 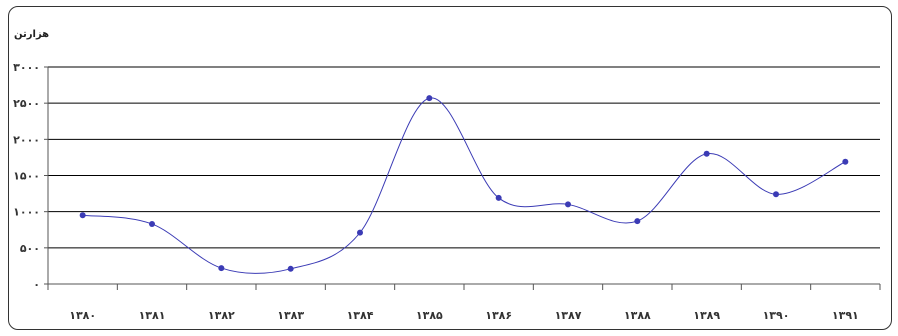 I want to click on x-tick-label: ۱۳۸۰, so click(x=82, y=315).